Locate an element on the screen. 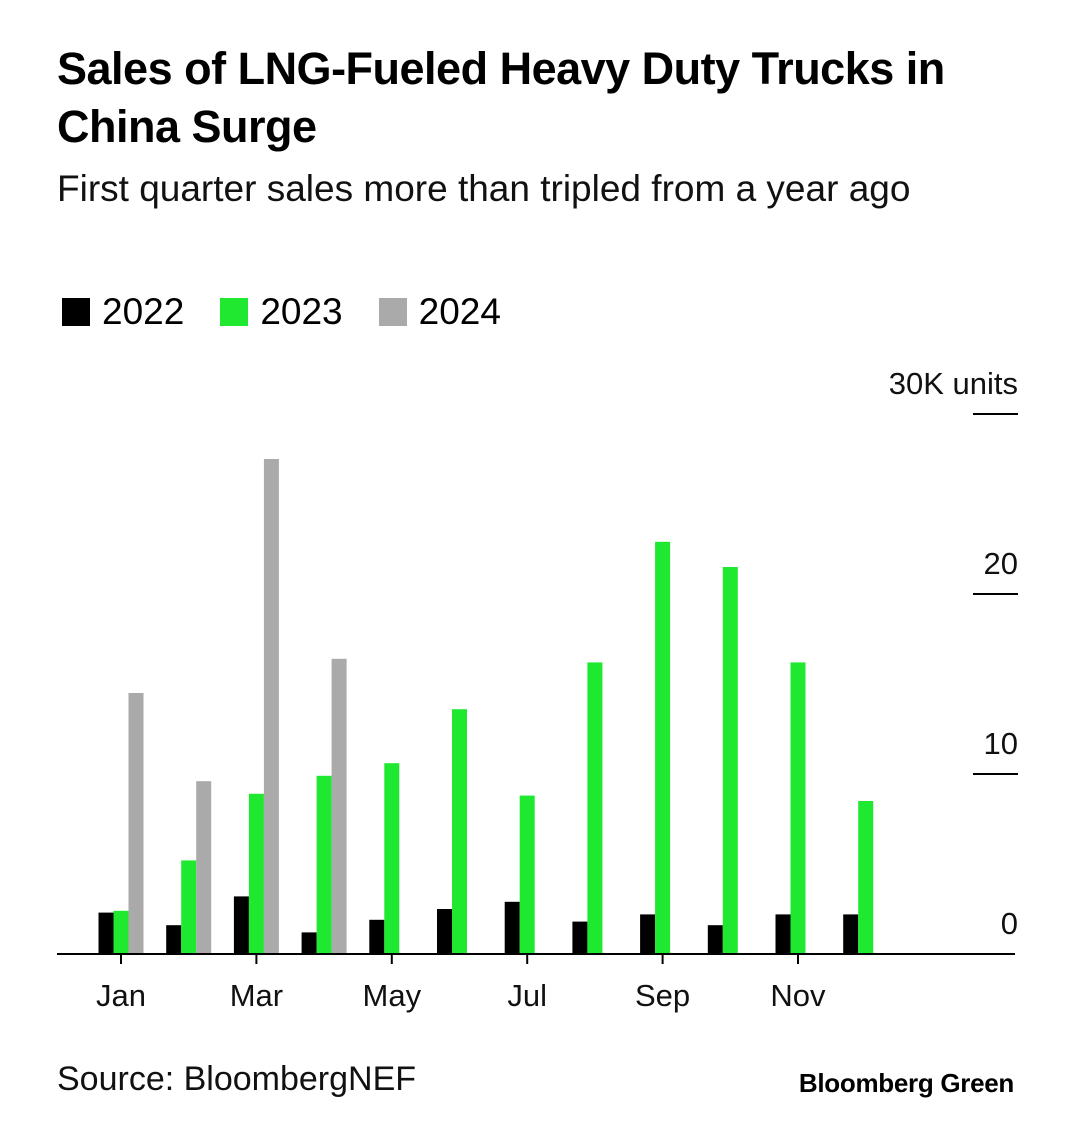 The image size is (1080, 1138). legend-label-2023: 2023 is located at coordinates (301, 311).